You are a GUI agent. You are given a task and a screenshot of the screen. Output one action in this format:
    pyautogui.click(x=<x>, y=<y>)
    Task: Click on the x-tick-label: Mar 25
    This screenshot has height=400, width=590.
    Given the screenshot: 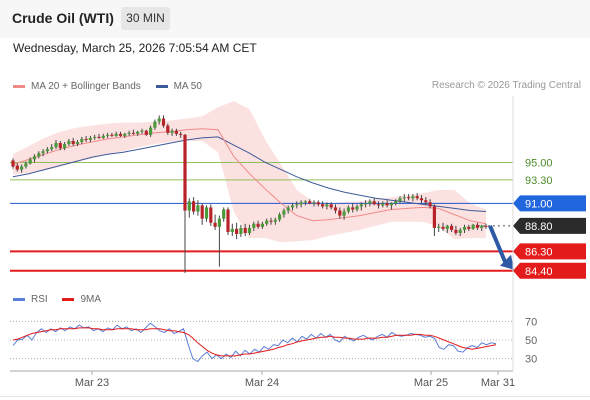 What is the action you would take?
    pyautogui.click(x=431, y=383)
    